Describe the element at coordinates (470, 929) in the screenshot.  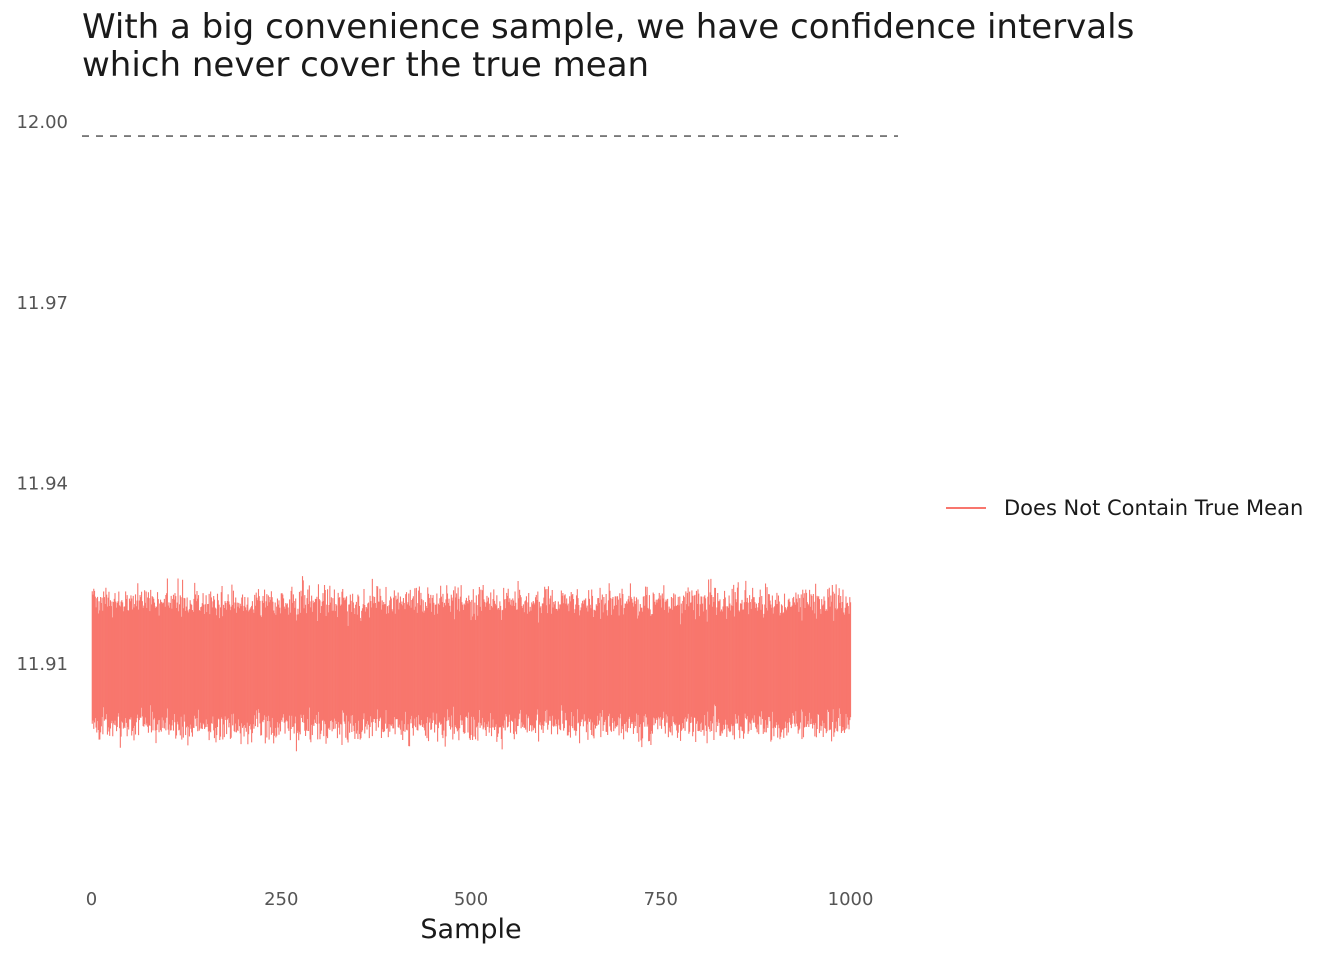
I see `x-axis-label: Sample` at that location.